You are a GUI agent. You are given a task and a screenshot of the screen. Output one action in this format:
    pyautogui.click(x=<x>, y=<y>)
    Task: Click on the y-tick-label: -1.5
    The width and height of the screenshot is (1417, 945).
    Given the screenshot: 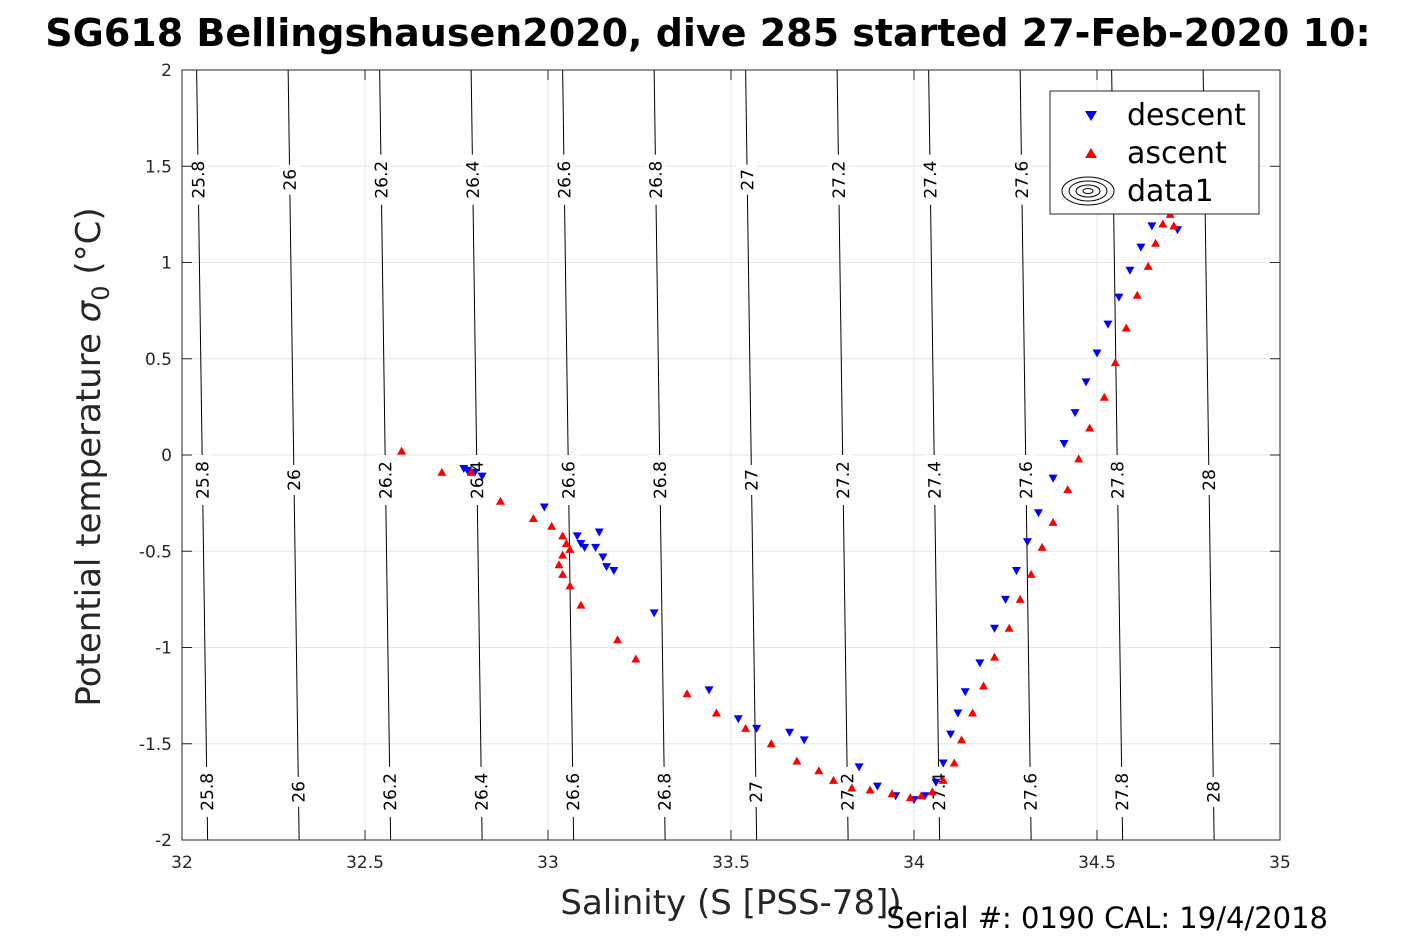 What is the action you would take?
    pyautogui.click(x=155, y=745)
    